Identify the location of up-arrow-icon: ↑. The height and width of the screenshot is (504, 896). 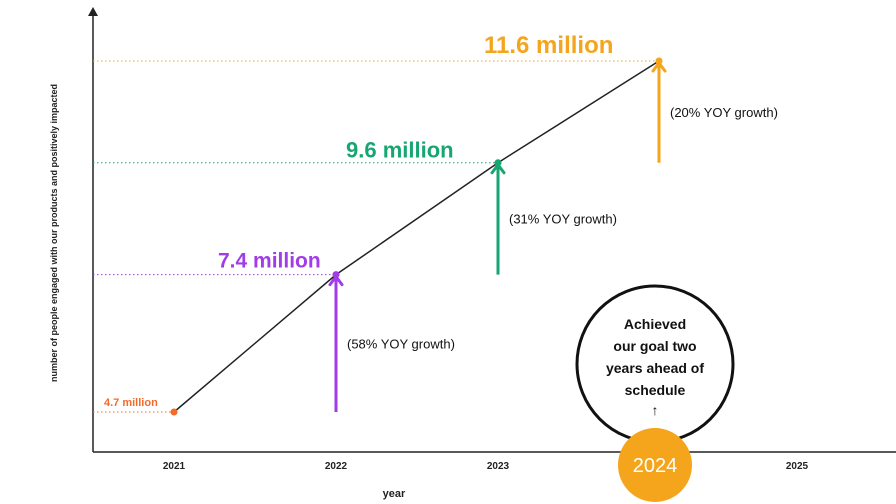
(655, 410).